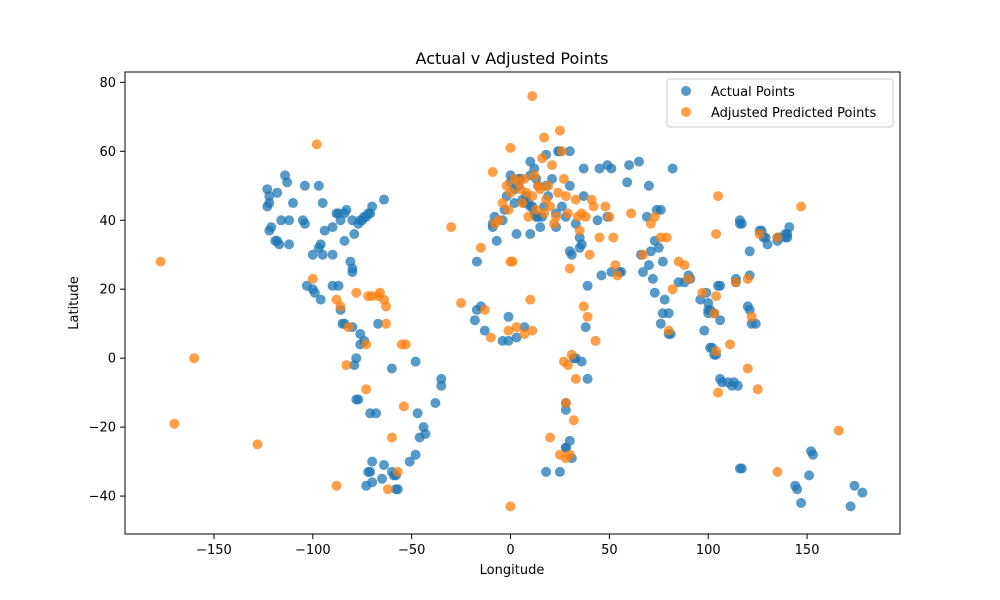 This screenshot has width=1000, height=600. I want to click on y-axis-label: Latitude, so click(74, 303).